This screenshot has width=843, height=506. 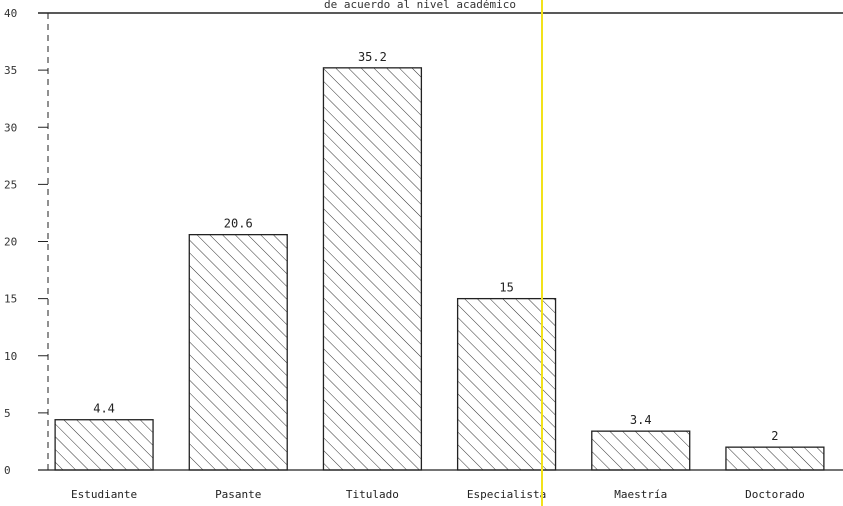 What do you see at coordinates (7, 470) in the screenshot?
I see `y-tick-label: 0` at bounding box center [7, 470].